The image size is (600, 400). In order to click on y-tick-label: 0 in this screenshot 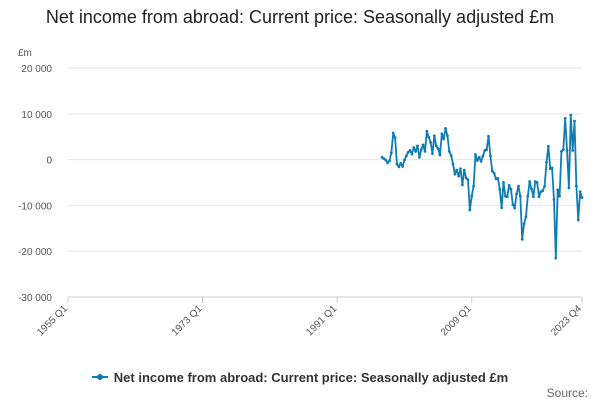, I will do `click(49, 161)`.